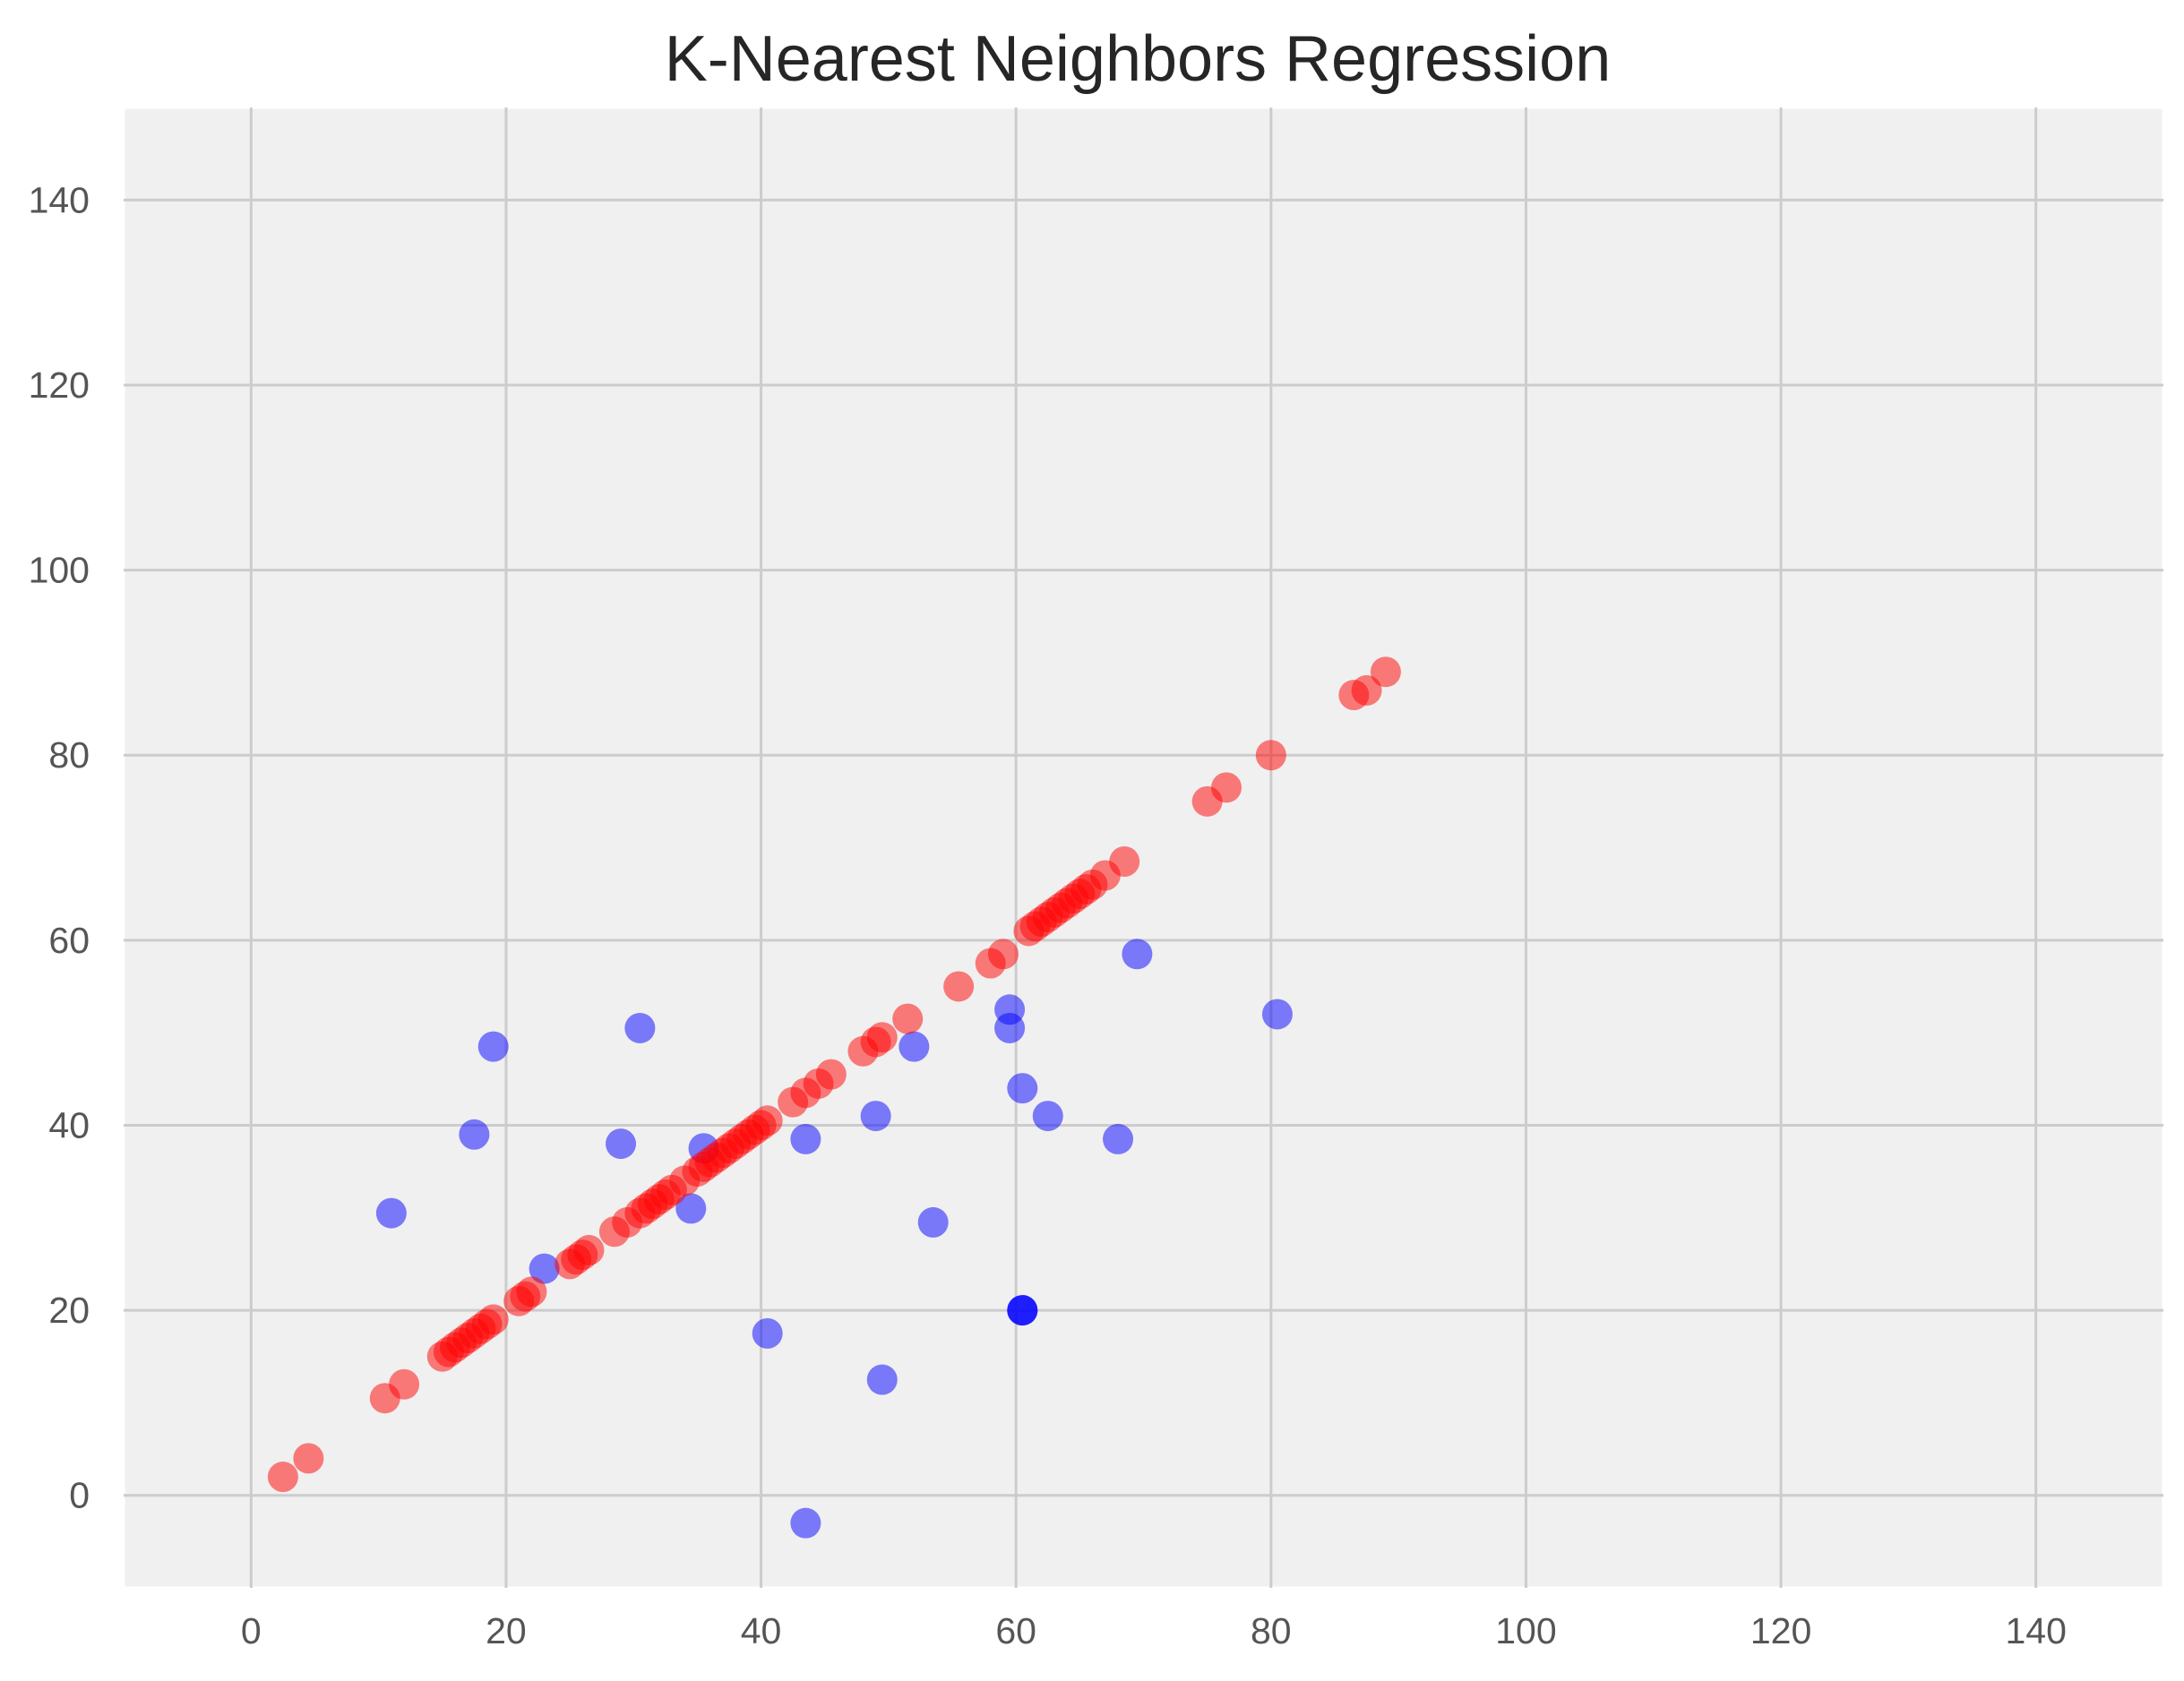 This screenshot has width=2184, height=1681. I want to click on x-tick-label: 20, so click(506, 1631).